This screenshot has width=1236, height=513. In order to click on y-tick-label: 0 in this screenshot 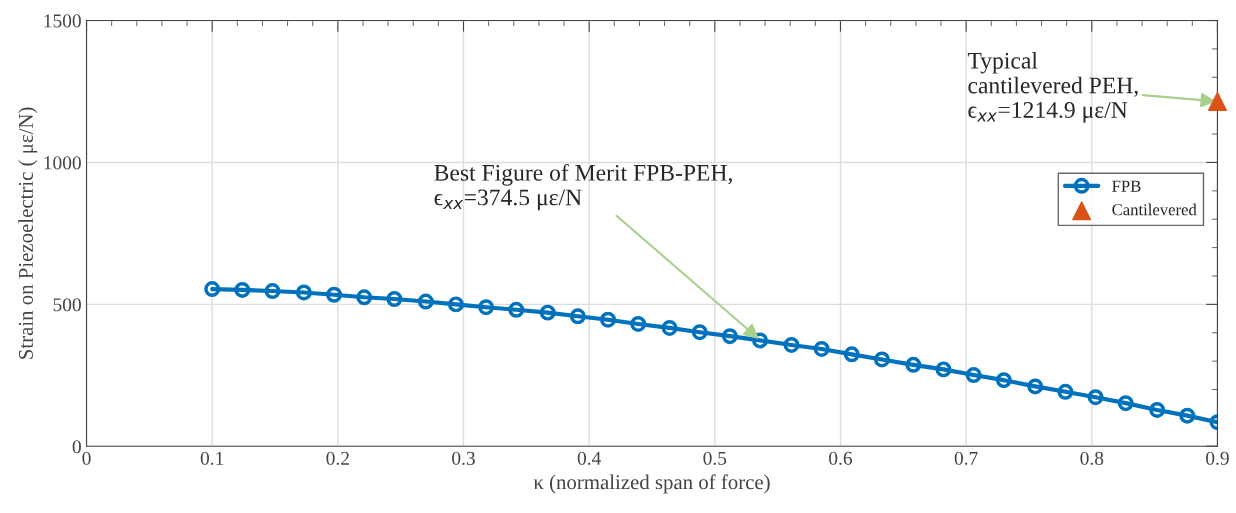, I will do `click(76, 447)`.